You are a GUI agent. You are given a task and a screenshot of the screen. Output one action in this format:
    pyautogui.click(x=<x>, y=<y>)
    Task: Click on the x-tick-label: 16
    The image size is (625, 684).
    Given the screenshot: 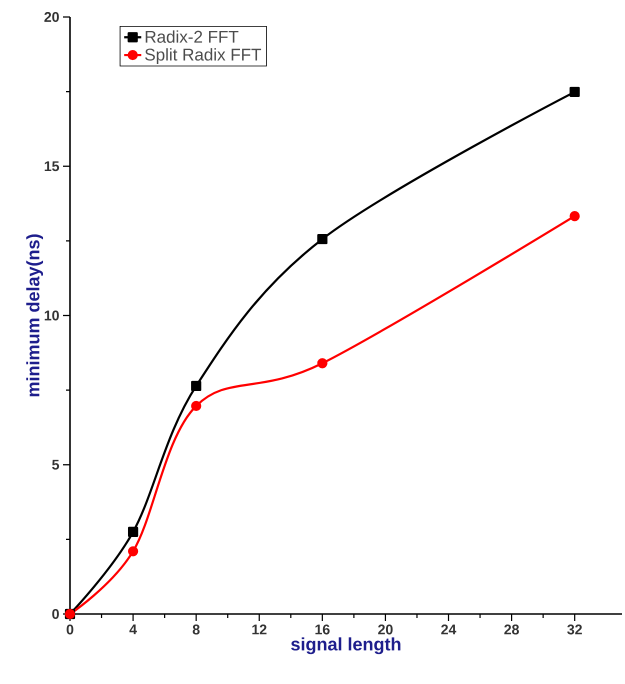 What is the action you would take?
    pyautogui.click(x=322, y=629)
    